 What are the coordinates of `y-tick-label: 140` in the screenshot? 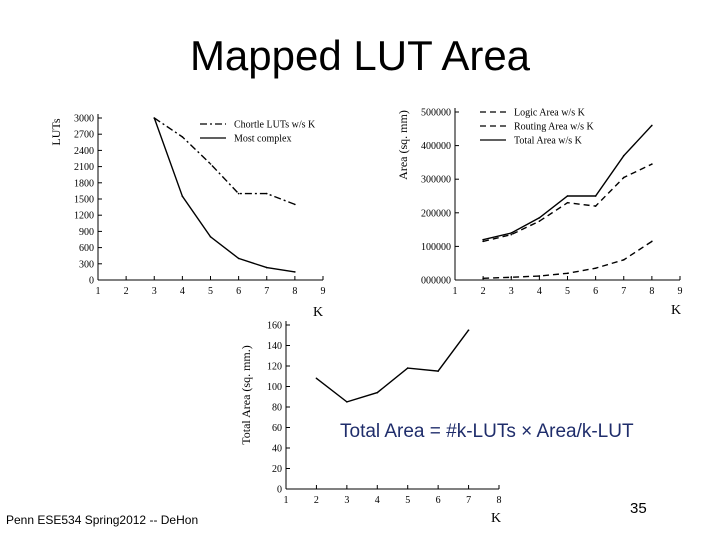 It's located at (274, 346).